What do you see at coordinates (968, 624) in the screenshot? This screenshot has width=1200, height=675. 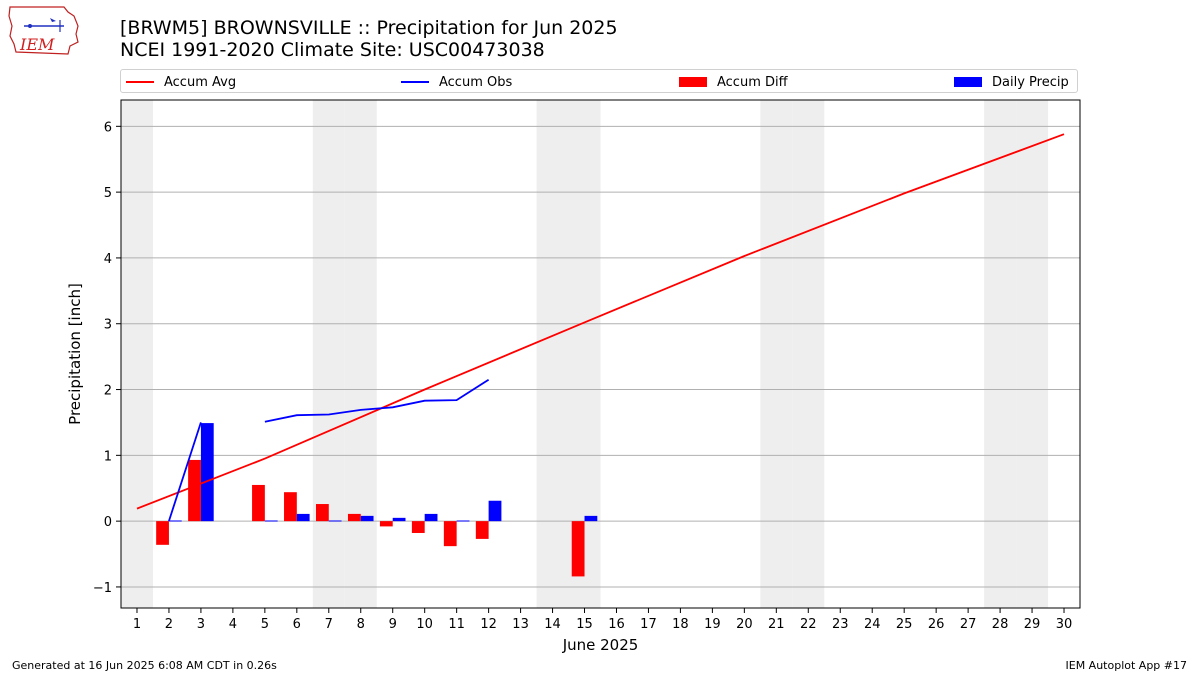 I see `x-tick-label: 27` at bounding box center [968, 624].